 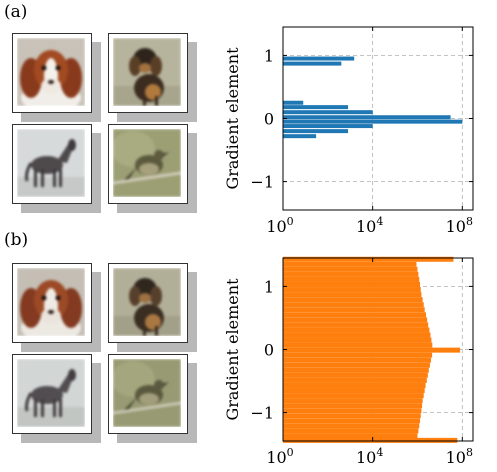 What do you see at coordinates (16, 240) in the screenshot?
I see `panel-label-b: (b)` at bounding box center [16, 240].